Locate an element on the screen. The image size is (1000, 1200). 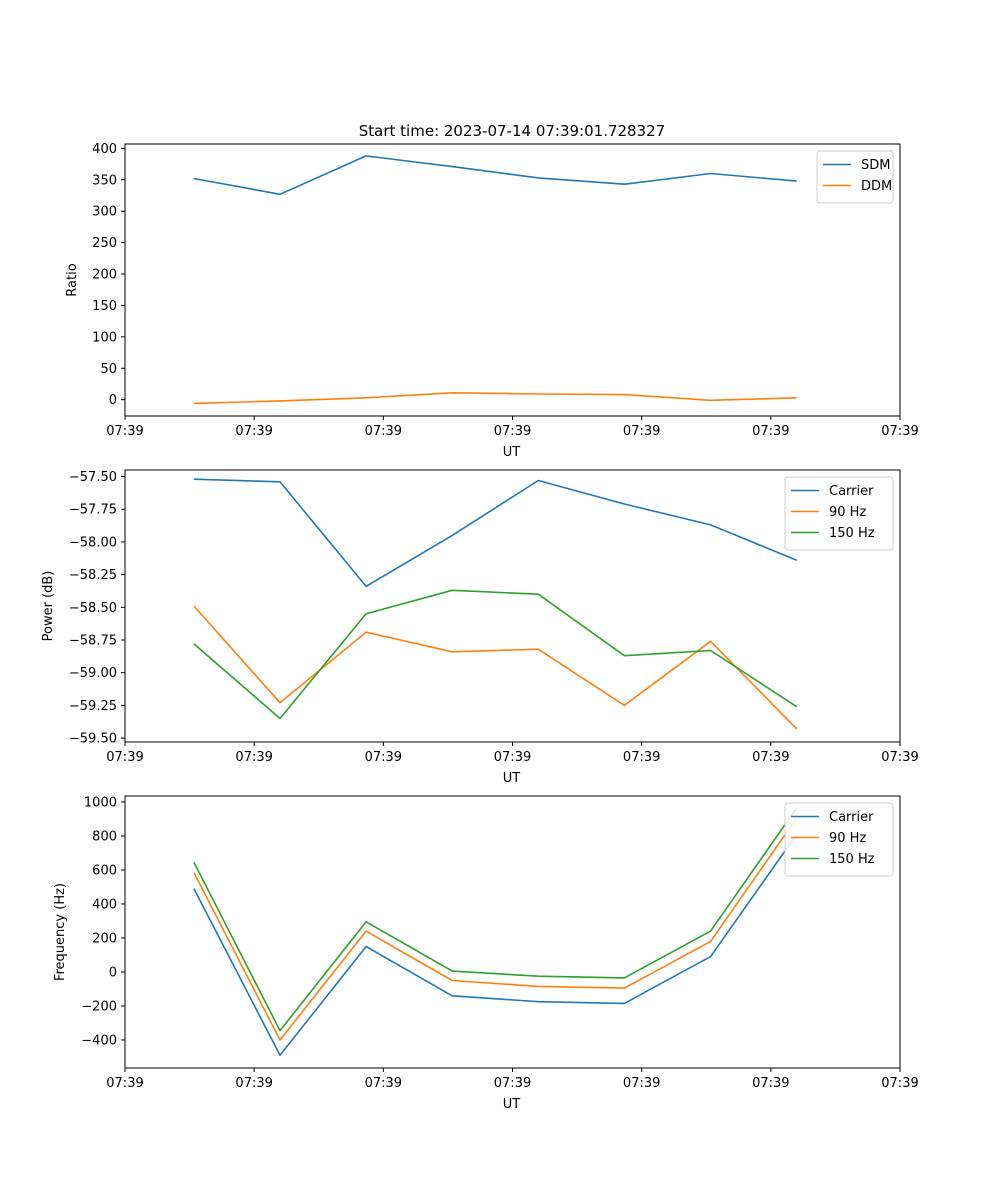
legend-label-ddm: DDM is located at coordinates (876, 186).